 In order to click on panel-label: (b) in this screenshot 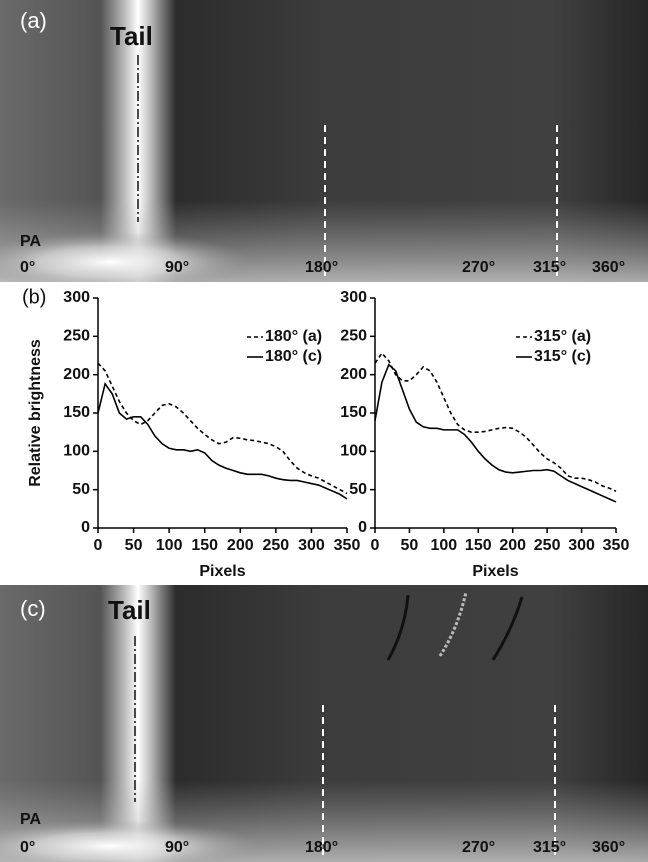, I will do `click(34, 297)`.